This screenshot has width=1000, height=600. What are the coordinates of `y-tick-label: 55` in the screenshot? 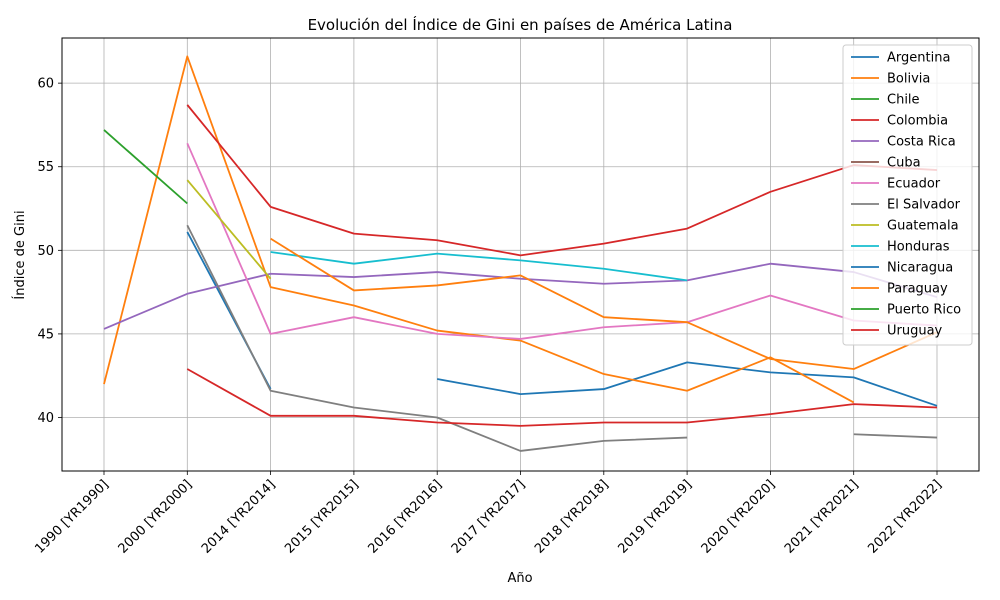 It's located at (45, 167).